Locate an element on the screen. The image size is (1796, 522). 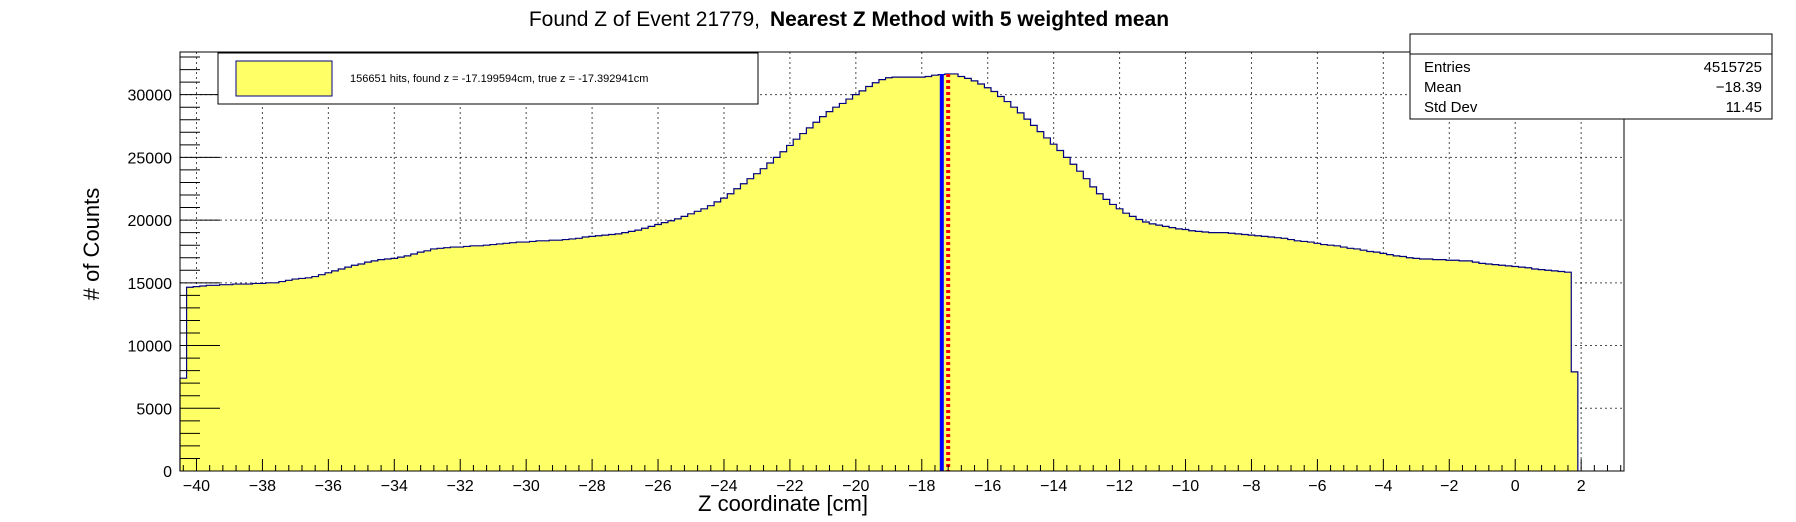
x-tick-label: −38 is located at coordinates (262, 486).